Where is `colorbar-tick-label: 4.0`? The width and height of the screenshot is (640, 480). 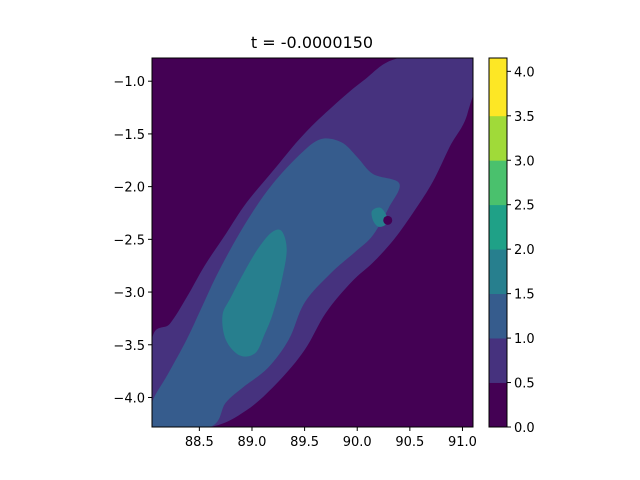
colorbar-tick-label: 4.0 is located at coordinates (524, 72).